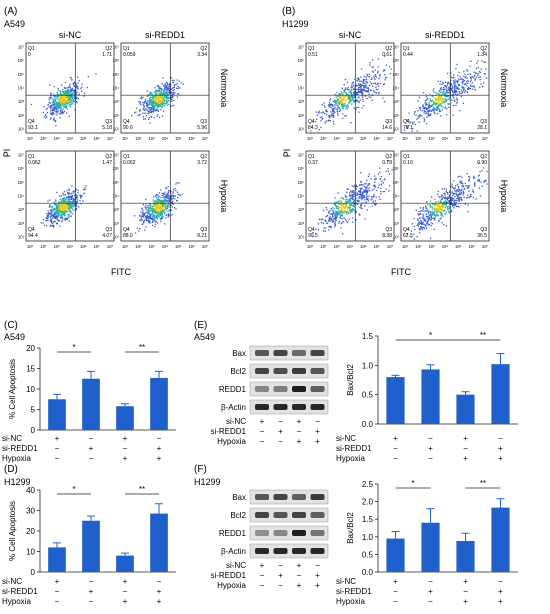 The image size is (550, 614). I want to click on flow-ylabel: PI, so click(287, 153).